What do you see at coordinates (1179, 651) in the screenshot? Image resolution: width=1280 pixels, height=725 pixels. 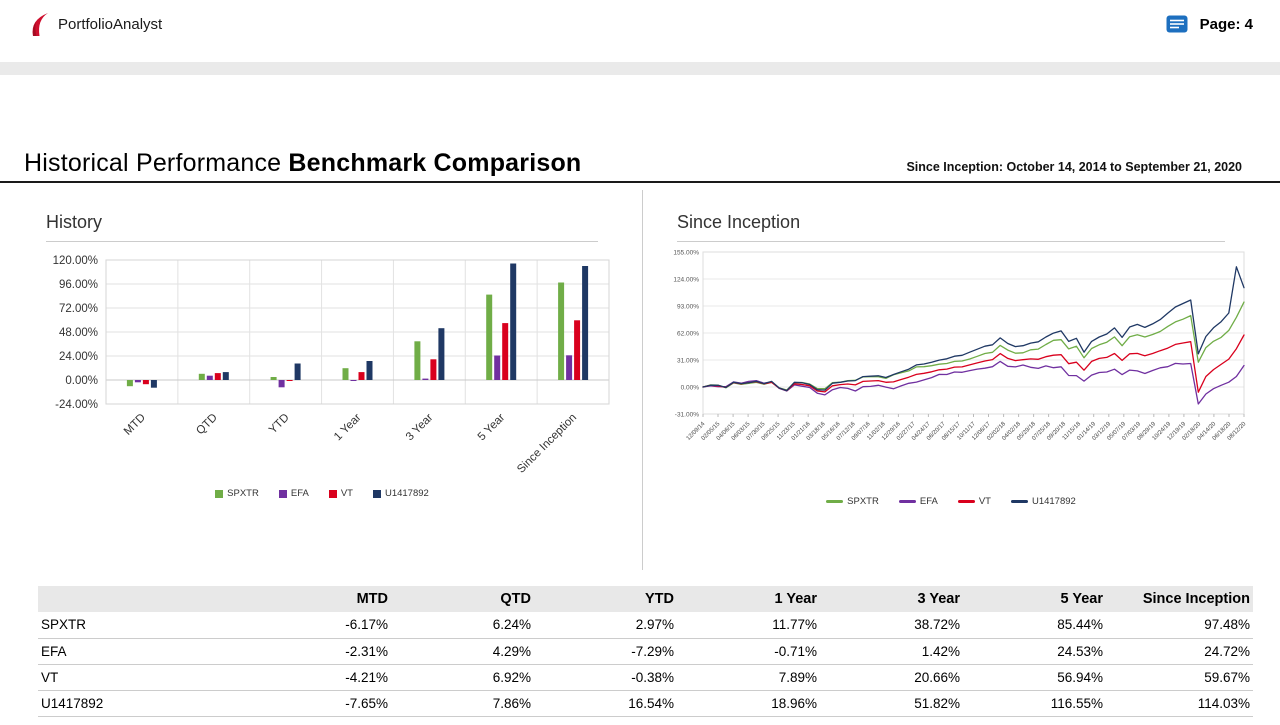 I see `table-cell: 24.72%` at bounding box center [1179, 651].